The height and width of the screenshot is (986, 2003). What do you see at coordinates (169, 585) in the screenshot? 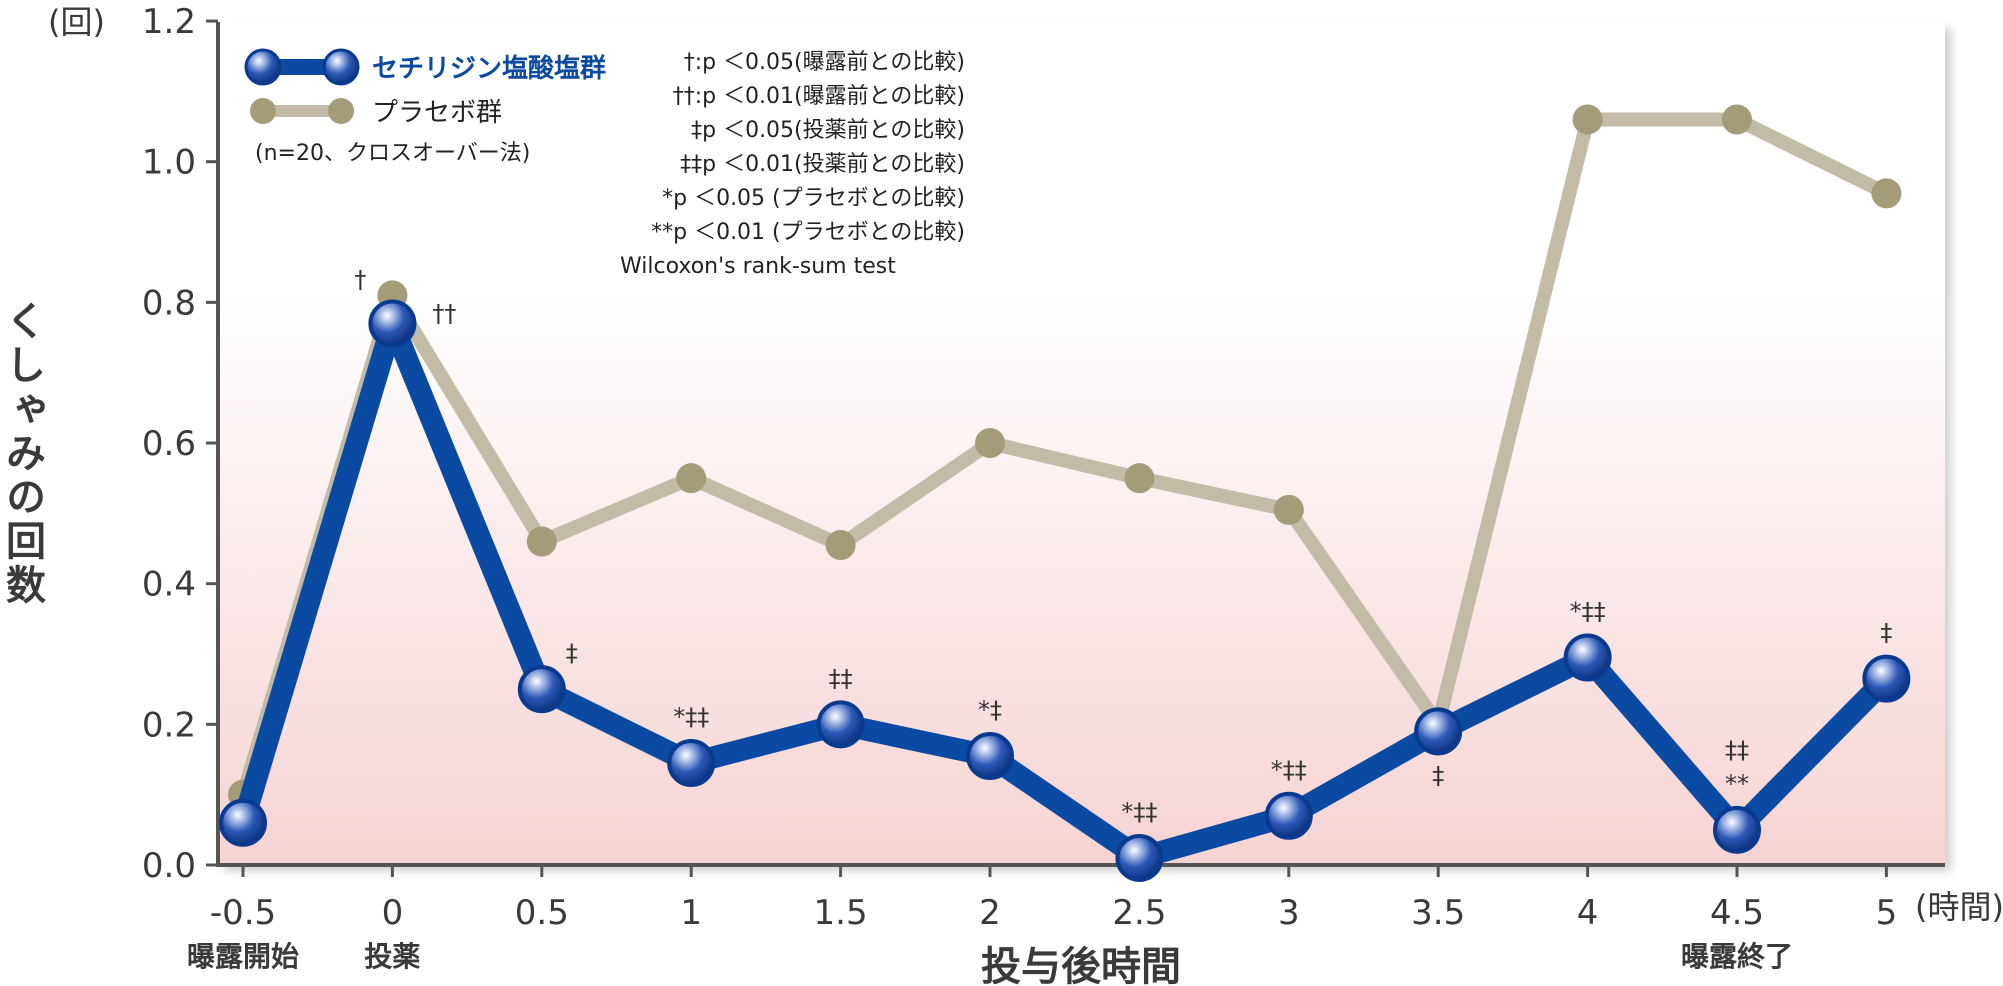
I see `y-tick-label: 0.4` at bounding box center [169, 585].